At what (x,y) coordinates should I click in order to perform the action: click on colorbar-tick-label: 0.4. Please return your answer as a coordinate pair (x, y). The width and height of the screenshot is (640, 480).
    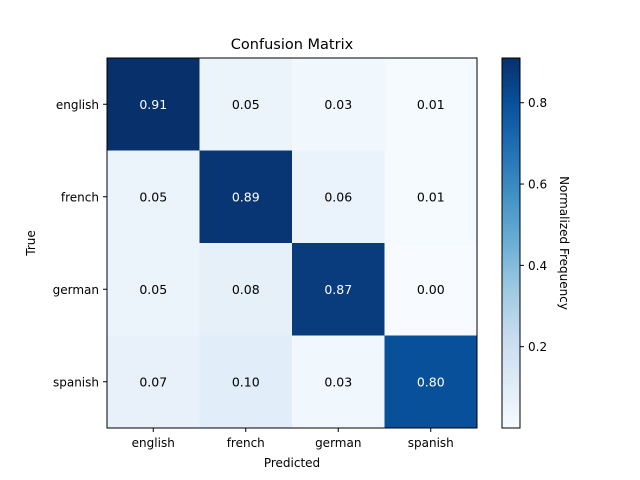
    Looking at the image, I should click on (537, 266).